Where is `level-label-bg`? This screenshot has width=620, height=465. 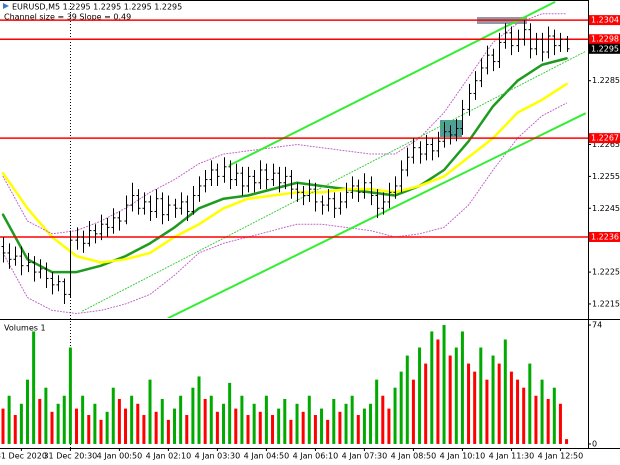 level-label-bg is located at coordinates (604, 39).